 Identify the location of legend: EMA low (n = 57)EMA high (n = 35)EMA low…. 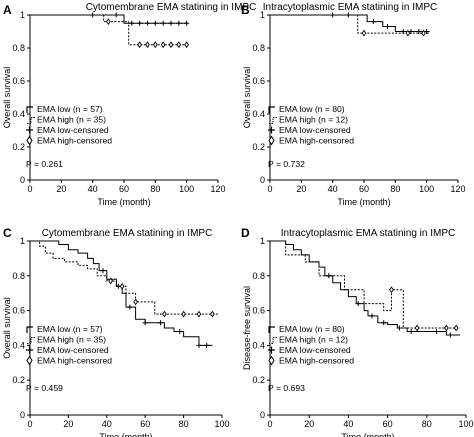
(69, 125).